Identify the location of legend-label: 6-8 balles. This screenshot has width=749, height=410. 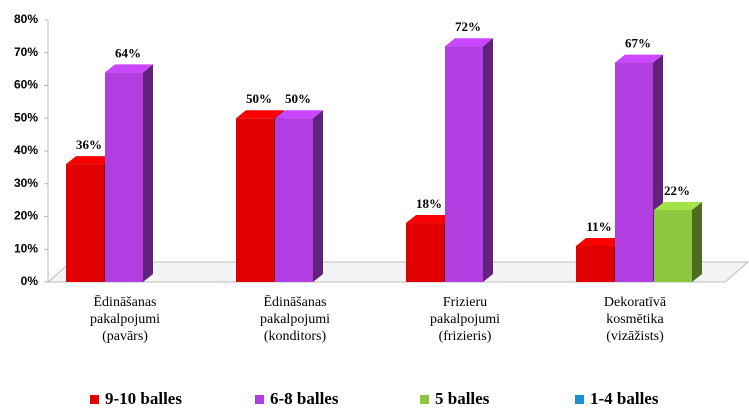
(304, 398).